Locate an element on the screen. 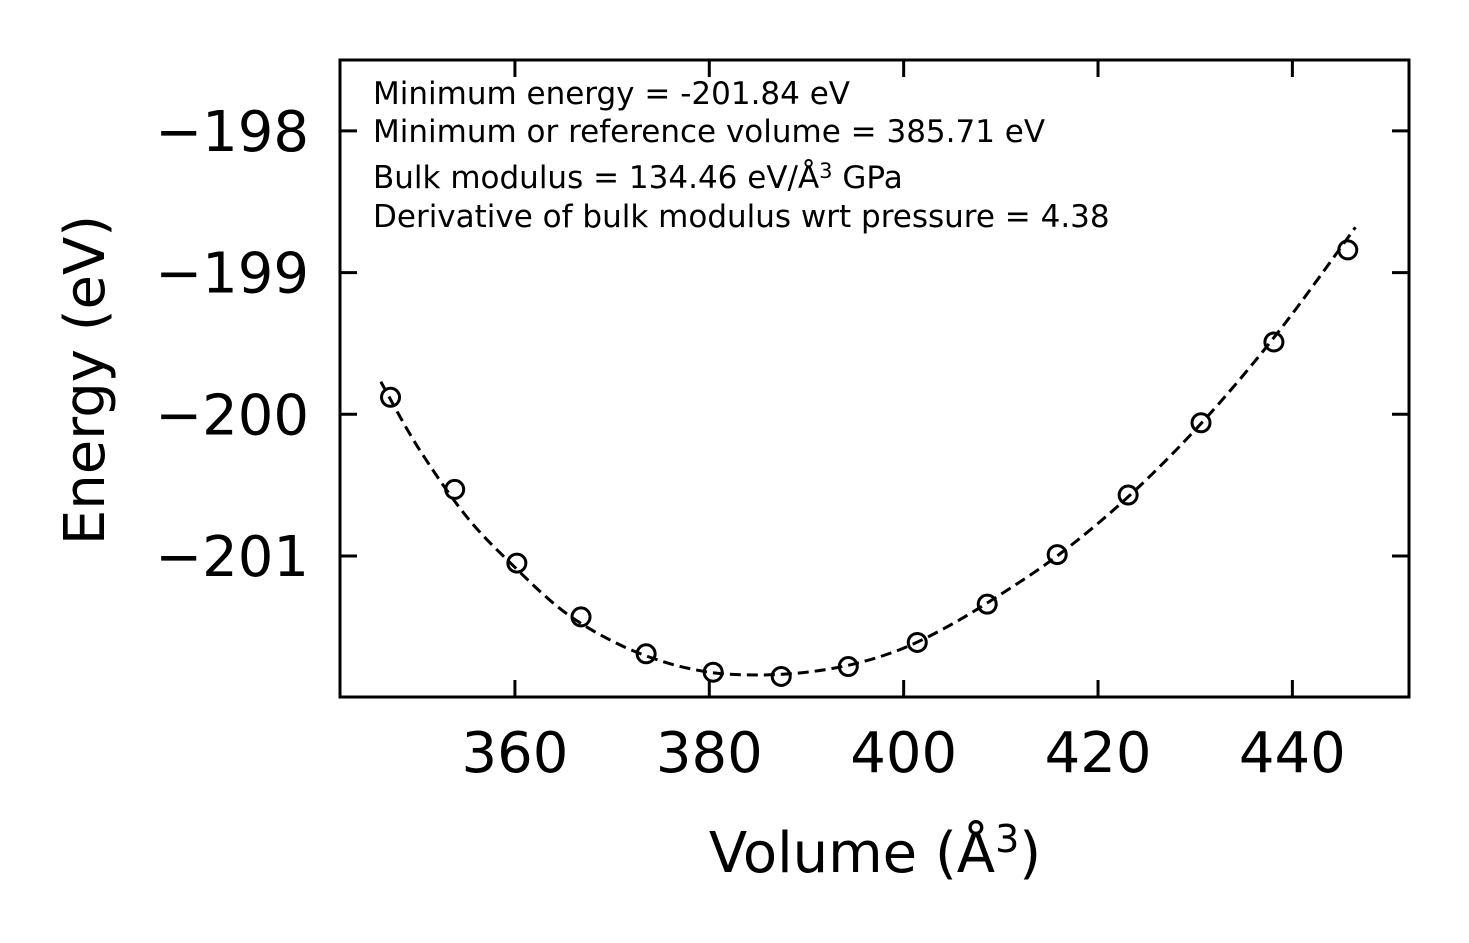 This screenshot has height=943, width=1469. x-tick-label: 400 is located at coordinates (903, 753).